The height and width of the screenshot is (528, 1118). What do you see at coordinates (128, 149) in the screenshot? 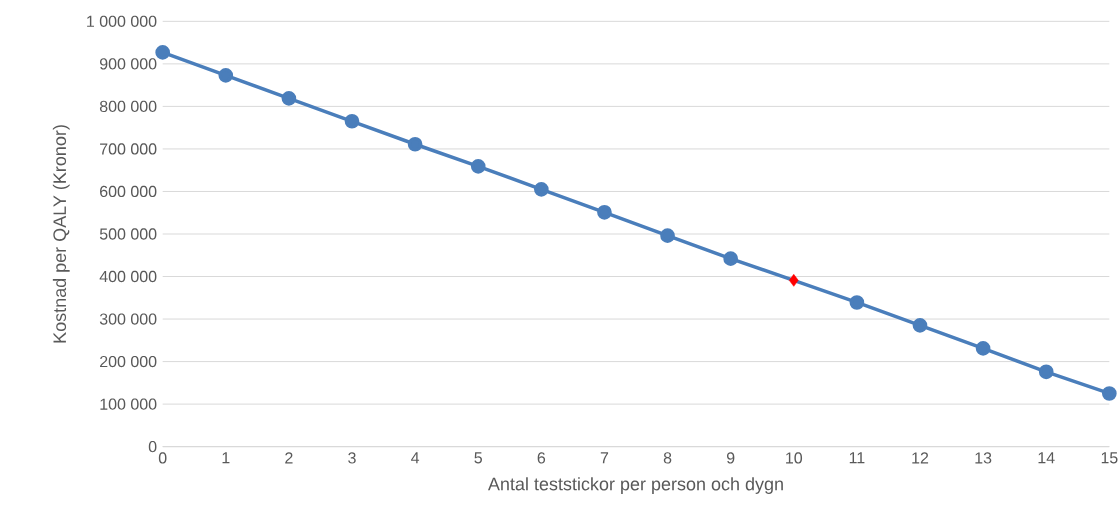
I see `y-tick-label: 700 000` at bounding box center [128, 149].